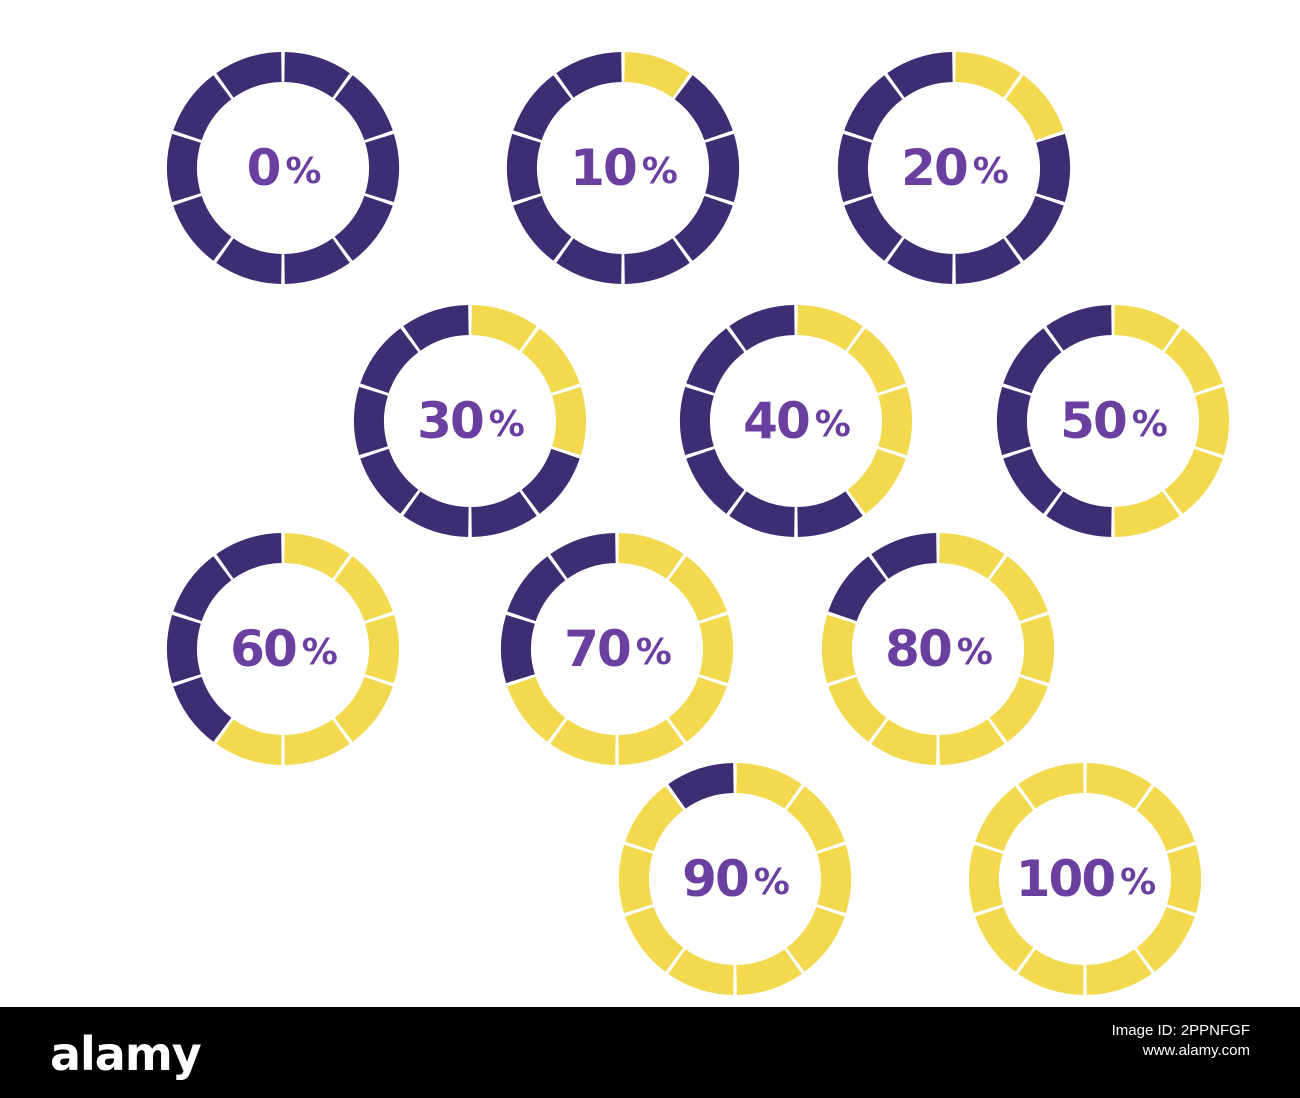  I want to click on progress-ring-90: 90%, so click(735, 879).